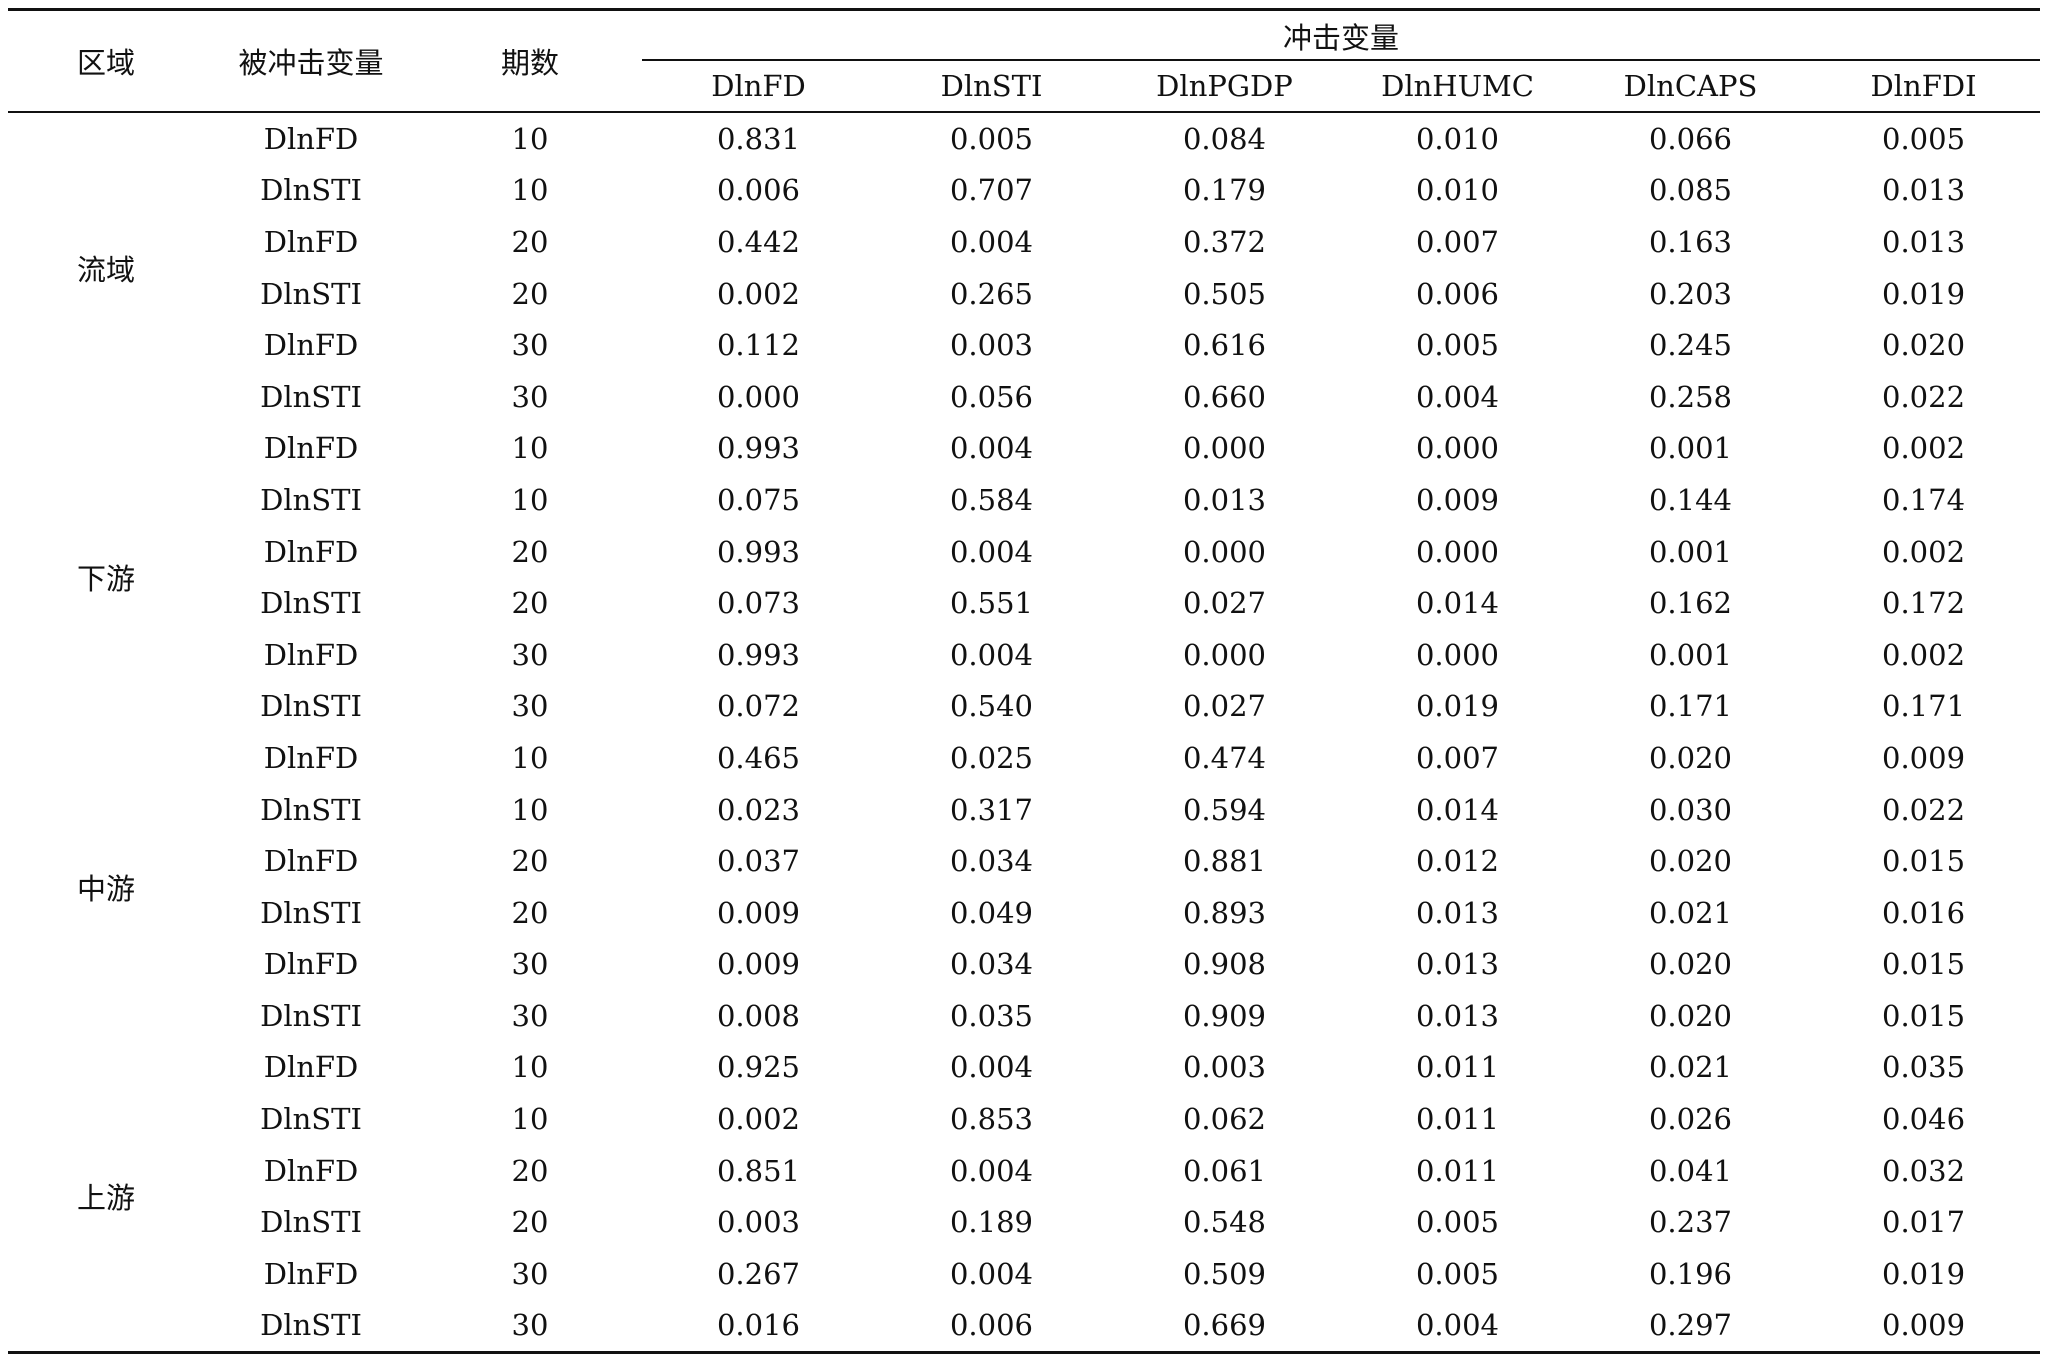  What do you see at coordinates (1924, 1170) in the screenshot?
I see `value-cell: 0.032` at bounding box center [1924, 1170].